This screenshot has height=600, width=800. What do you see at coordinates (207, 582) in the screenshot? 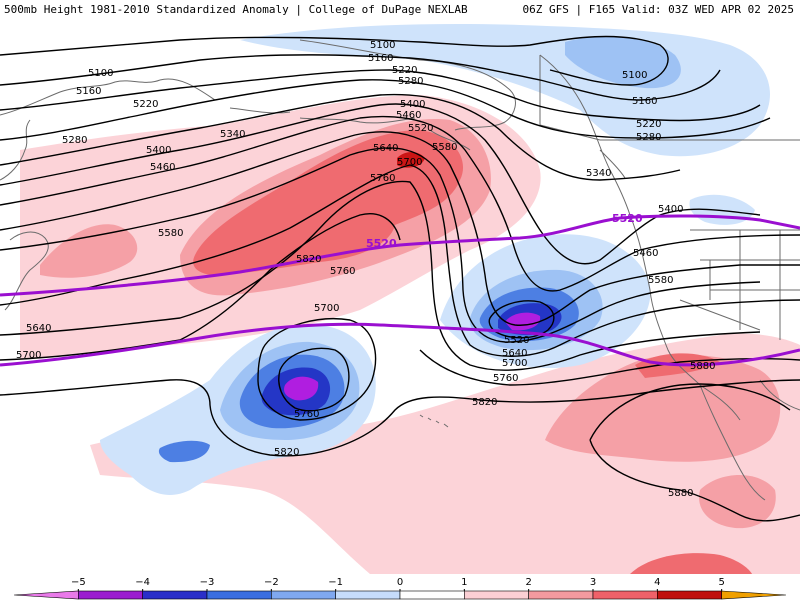
I see `colorbar-tick-label: −3` at bounding box center [207, 582].